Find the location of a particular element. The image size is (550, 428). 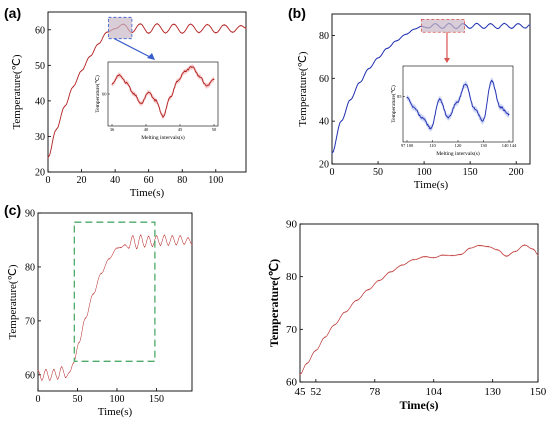

b-inset-xtick-label: 120 is located at coordinates (459, 145).